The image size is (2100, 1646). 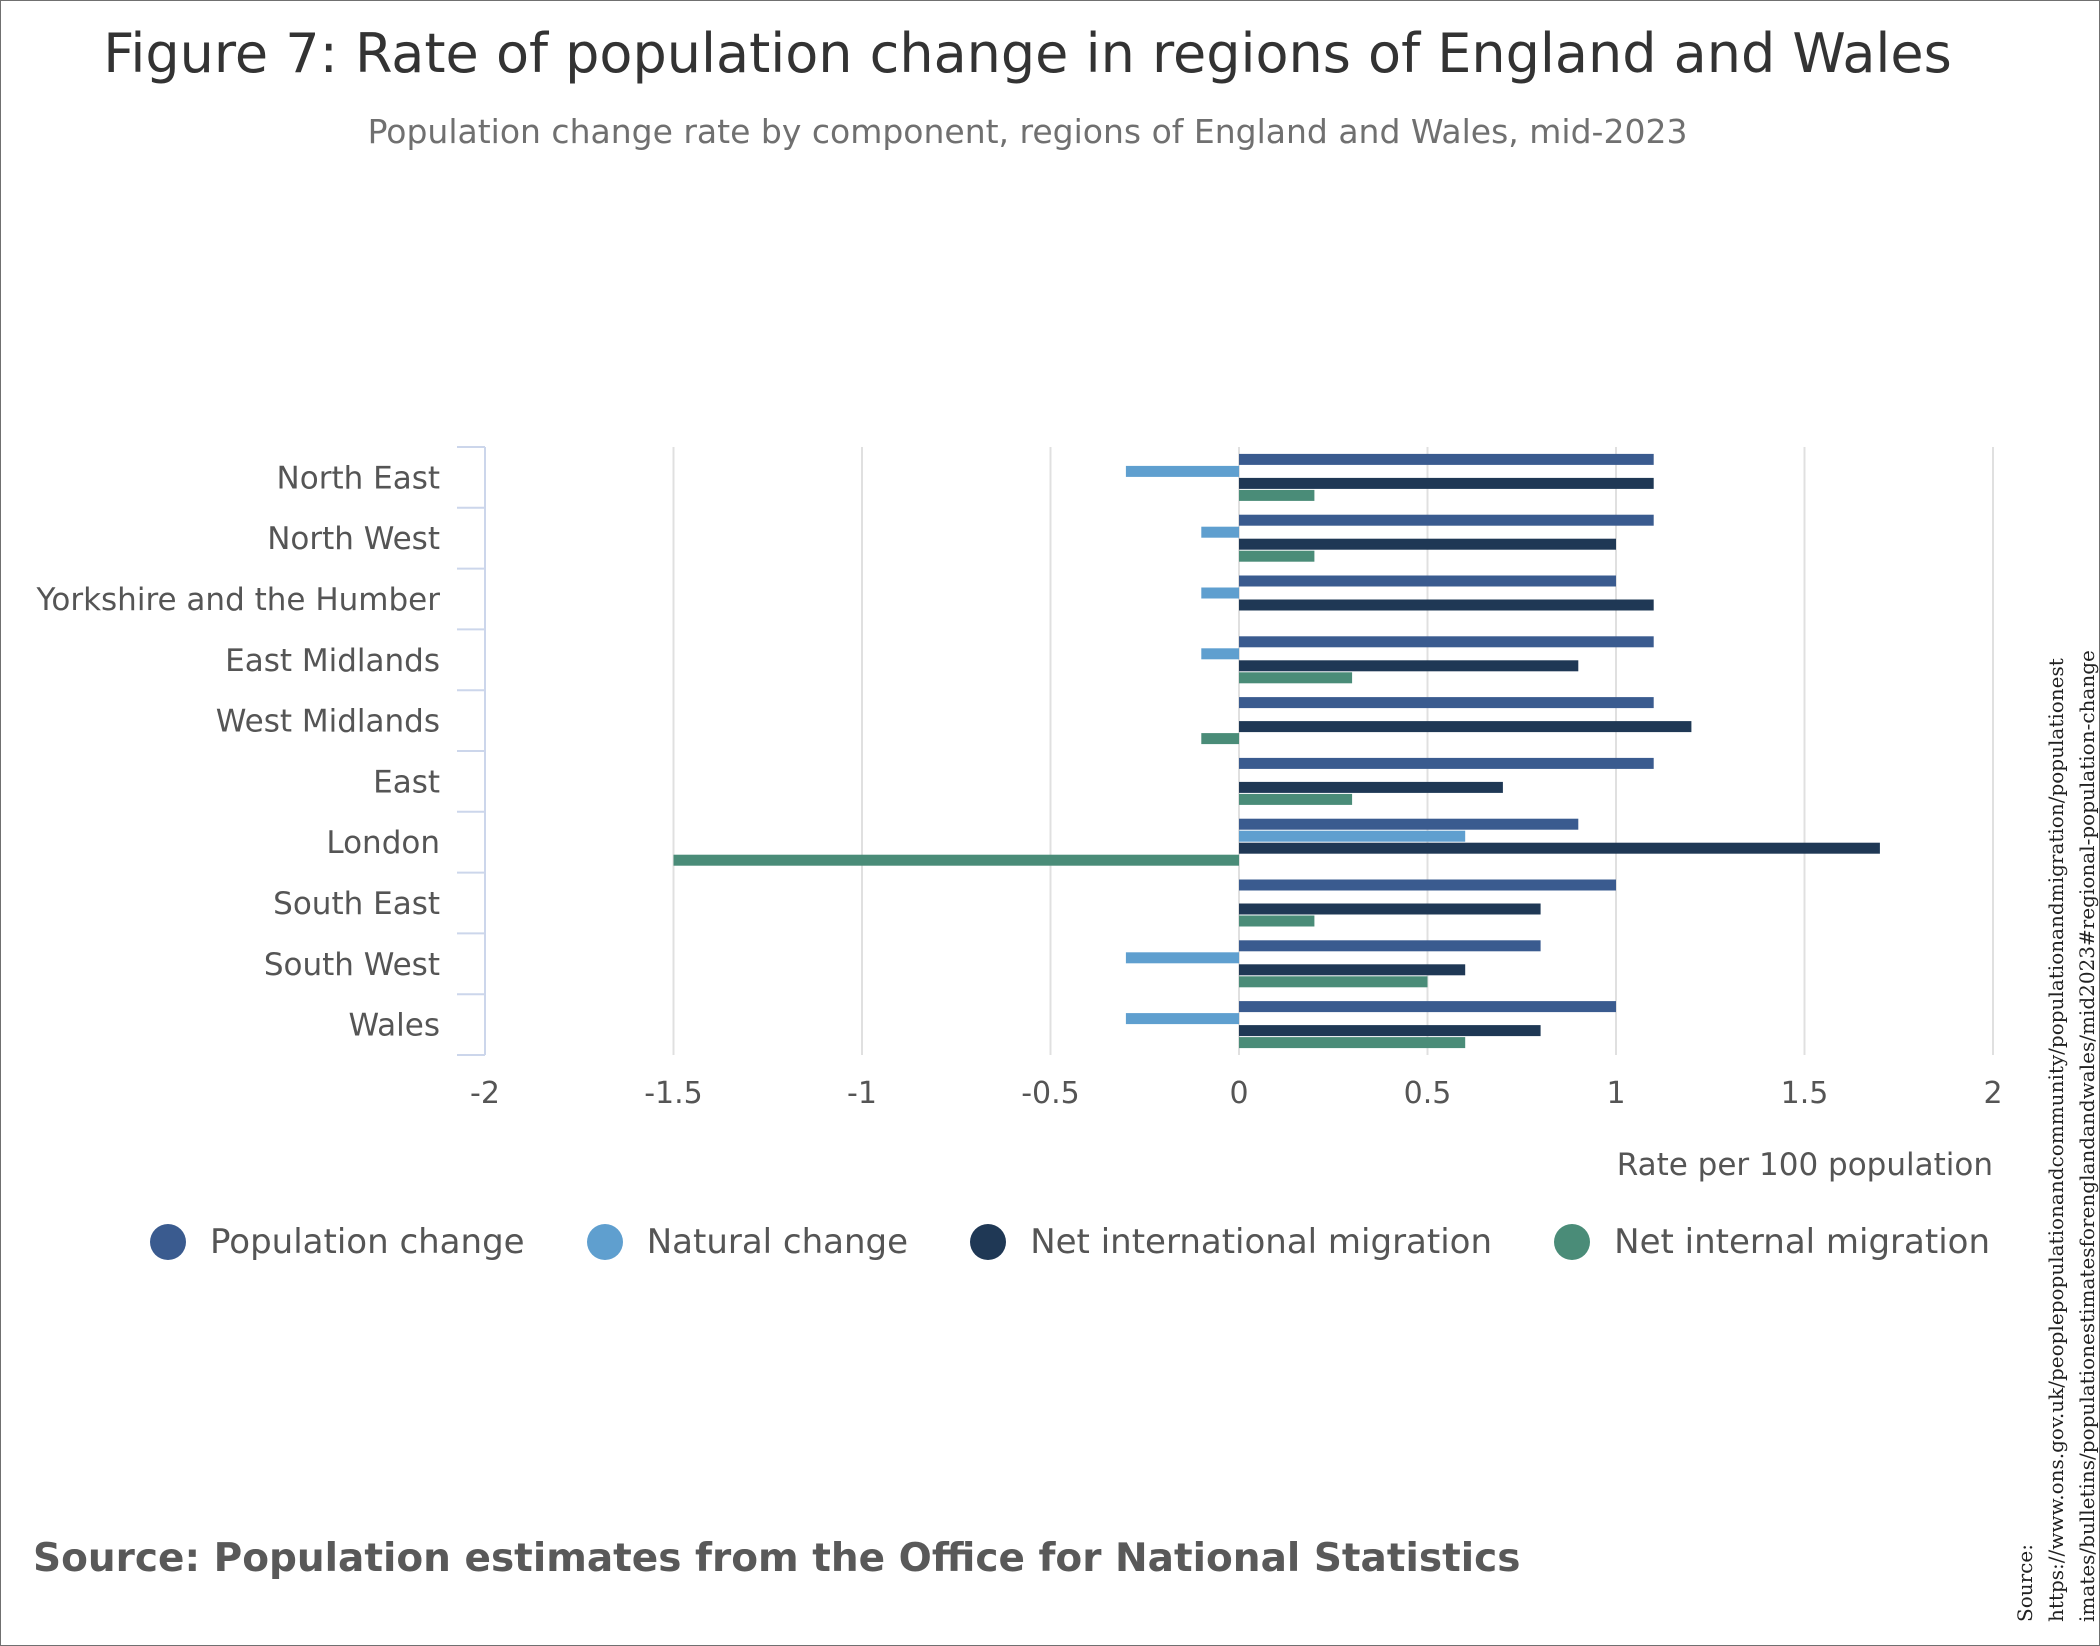 I want to click on category-label: South West, so click(x=352, y=965).